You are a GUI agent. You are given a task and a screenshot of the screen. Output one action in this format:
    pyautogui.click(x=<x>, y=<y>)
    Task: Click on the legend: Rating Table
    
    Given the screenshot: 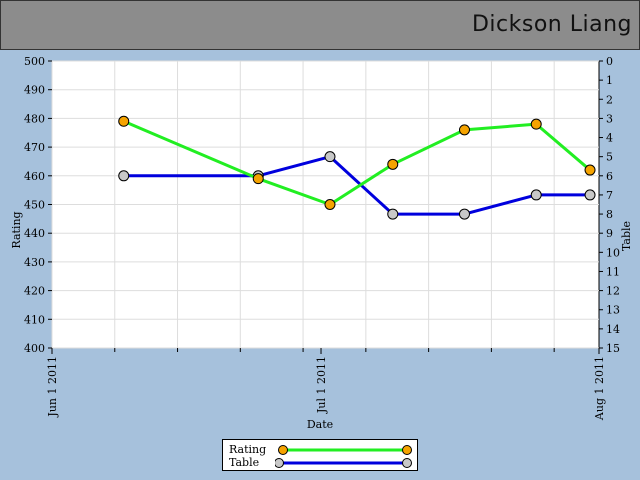 What is the action you would take?
    pyautogui.click(x=320, y=455)
    